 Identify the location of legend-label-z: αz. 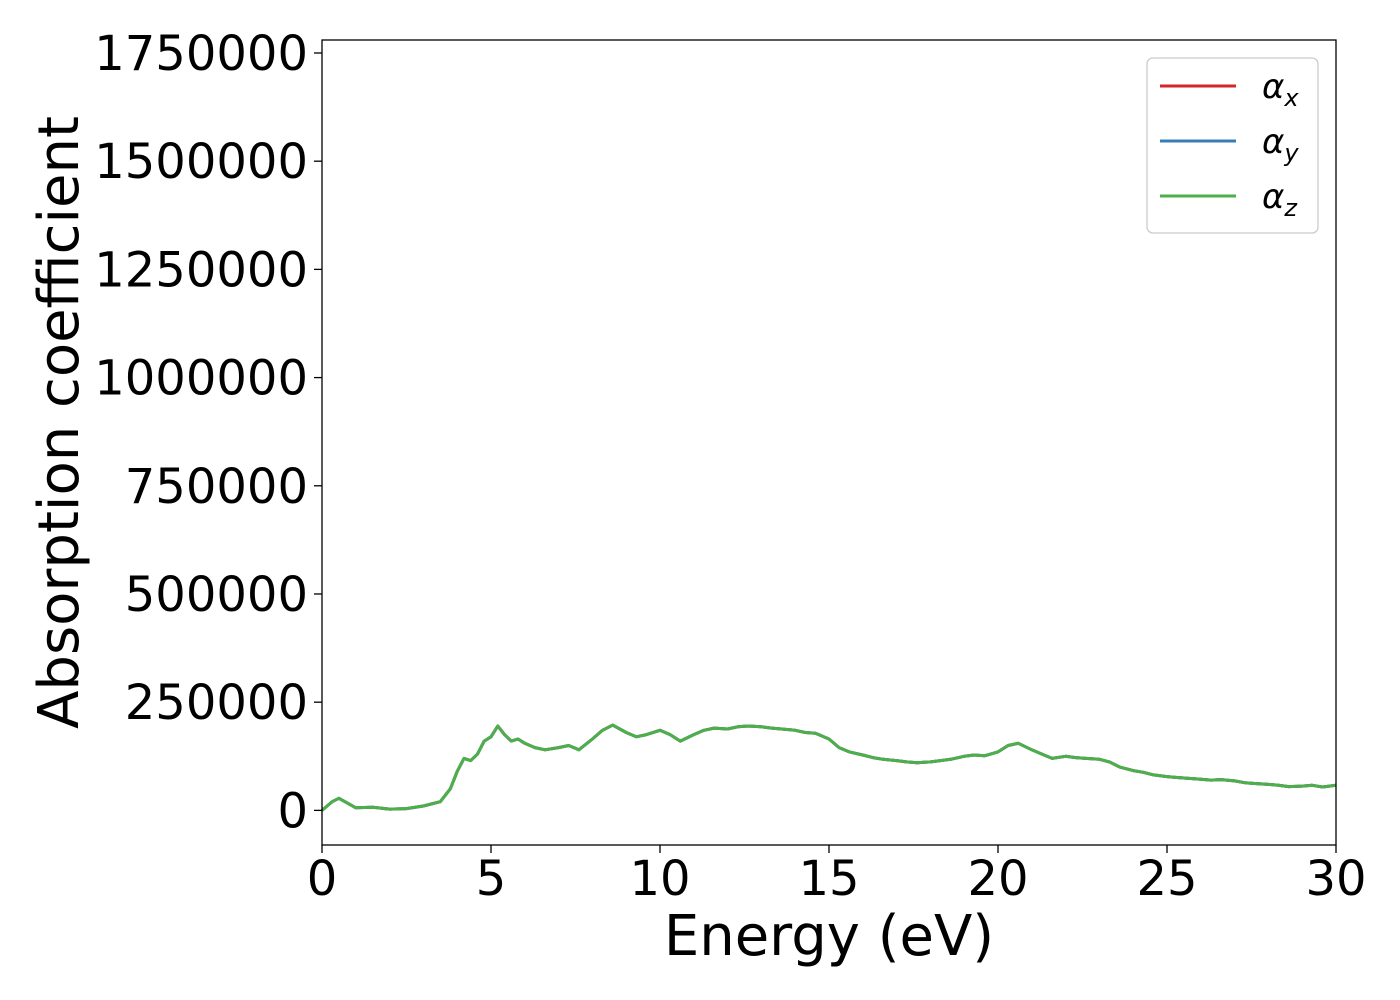
(1280, 199).